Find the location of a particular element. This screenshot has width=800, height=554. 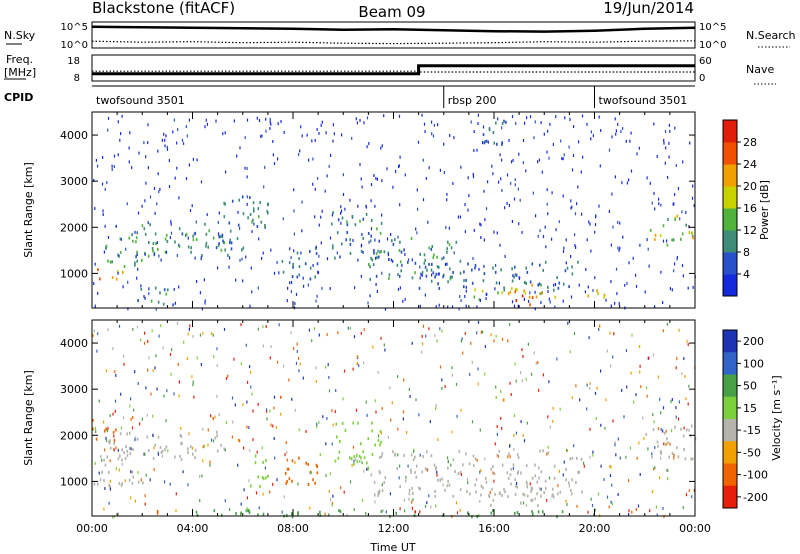

freq-line is located at coordinates (393, 70).